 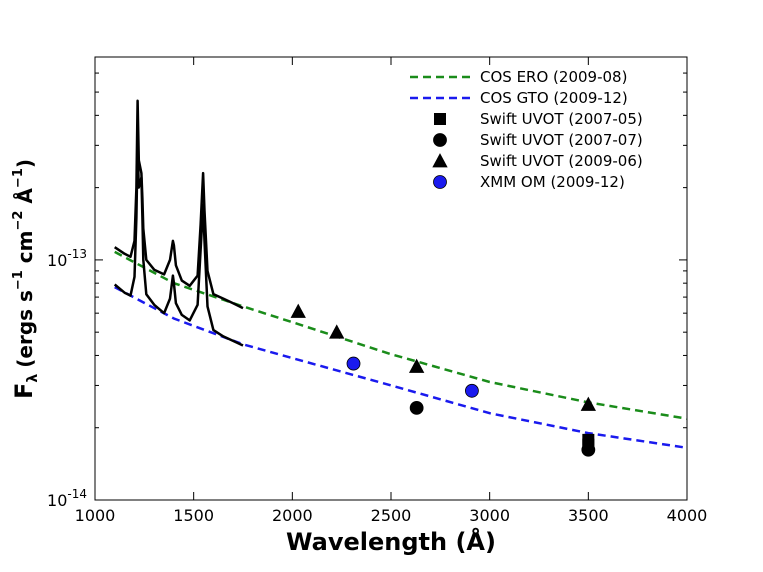 What do you see at coordinates (443, 380) in the screenshot?
I see `photometry-points` at bounding box center [443, 380].